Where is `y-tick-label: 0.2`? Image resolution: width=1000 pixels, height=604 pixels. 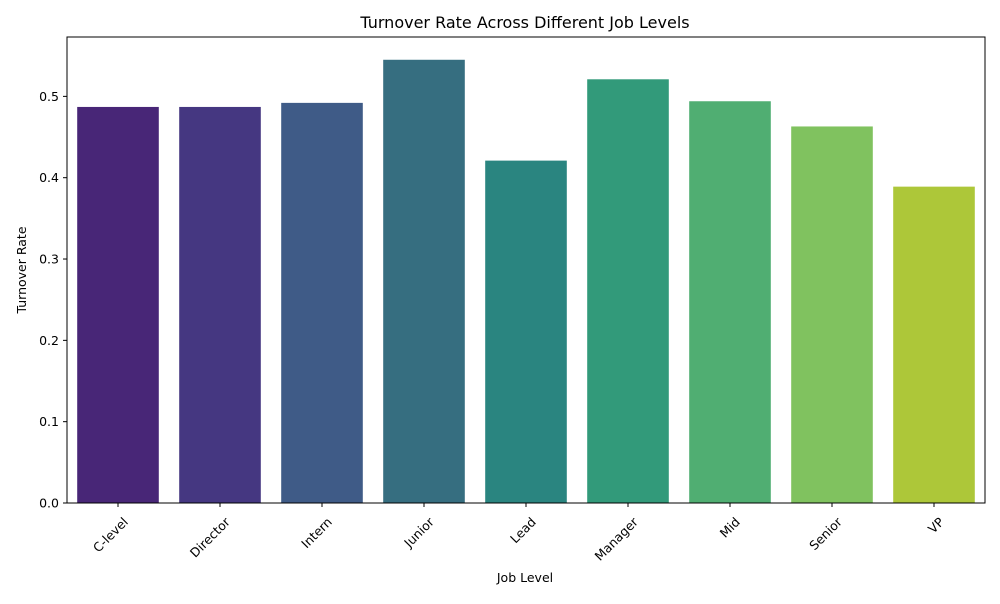
y-tick-label: 0.2 is located at coordinates (49, 340).